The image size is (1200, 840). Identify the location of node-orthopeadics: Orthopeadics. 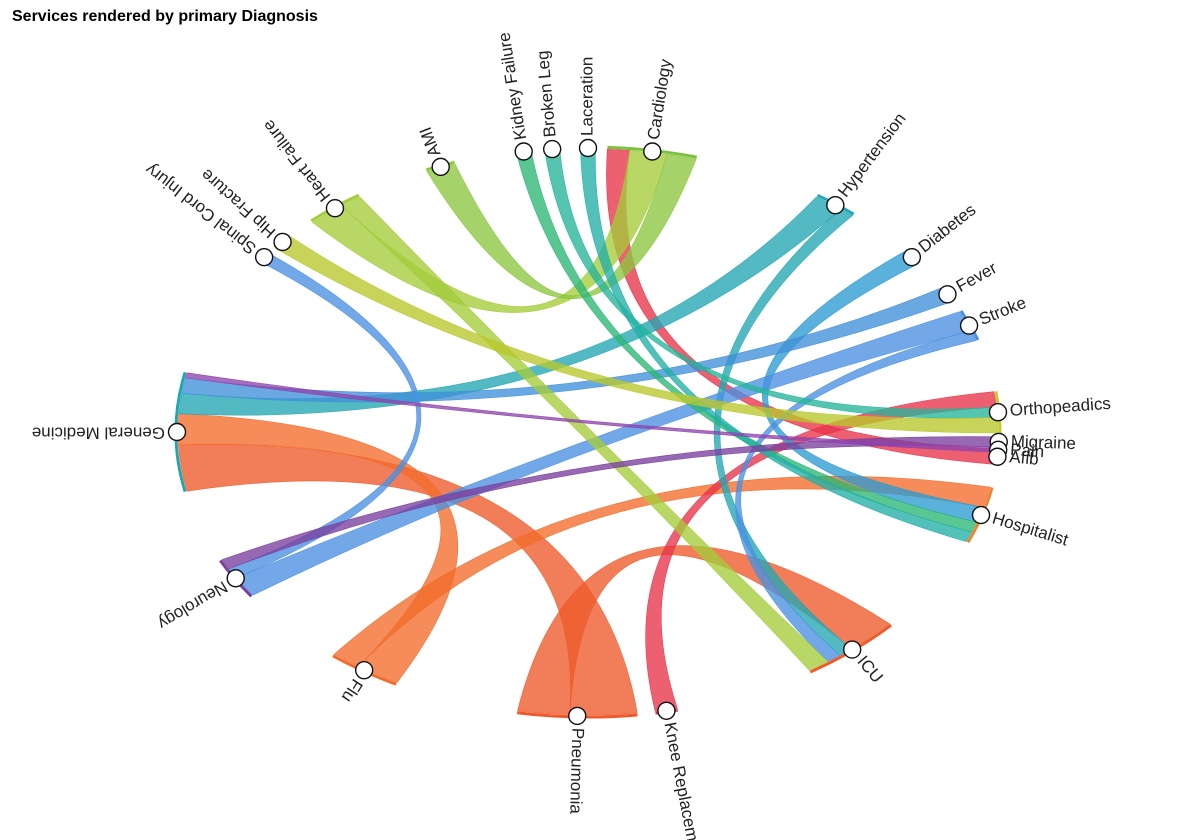
(1049, 408).